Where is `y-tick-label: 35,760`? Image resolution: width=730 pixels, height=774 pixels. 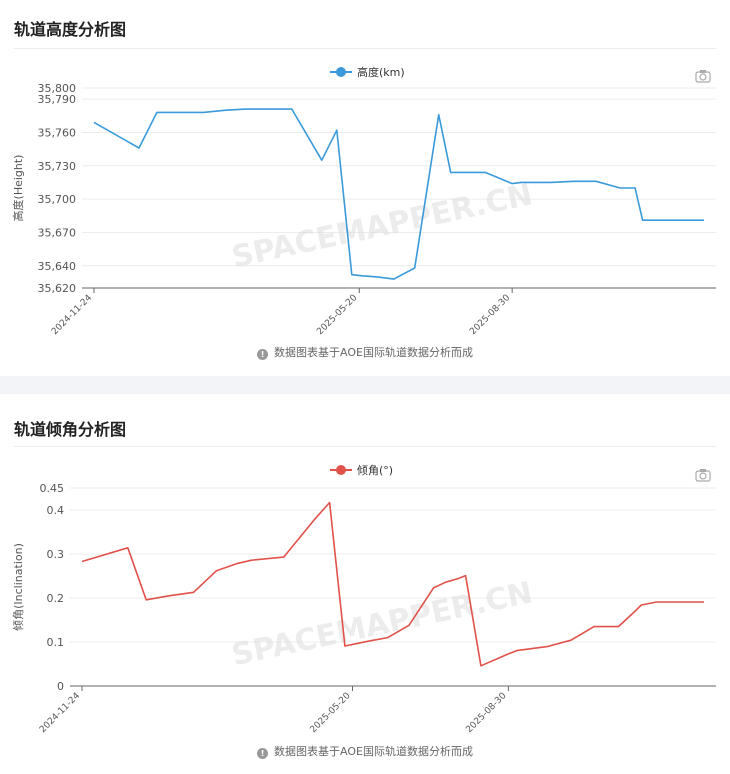
y-tick-label: 35,760 is located at coordinates (57, 132).